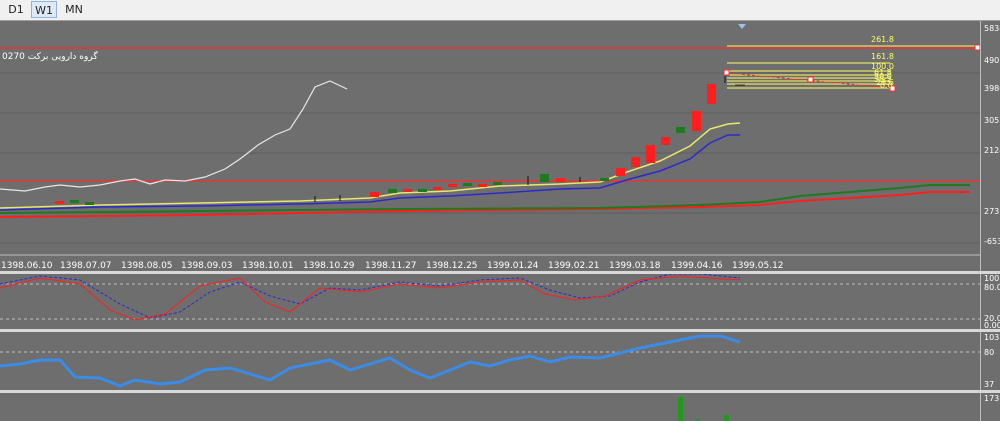 Image resolution: width=1000 pixels, height=421 pixels. Describe the element at coordinates (992, 211) in the screenshot. I see `price-axis-label: 273` at that location.